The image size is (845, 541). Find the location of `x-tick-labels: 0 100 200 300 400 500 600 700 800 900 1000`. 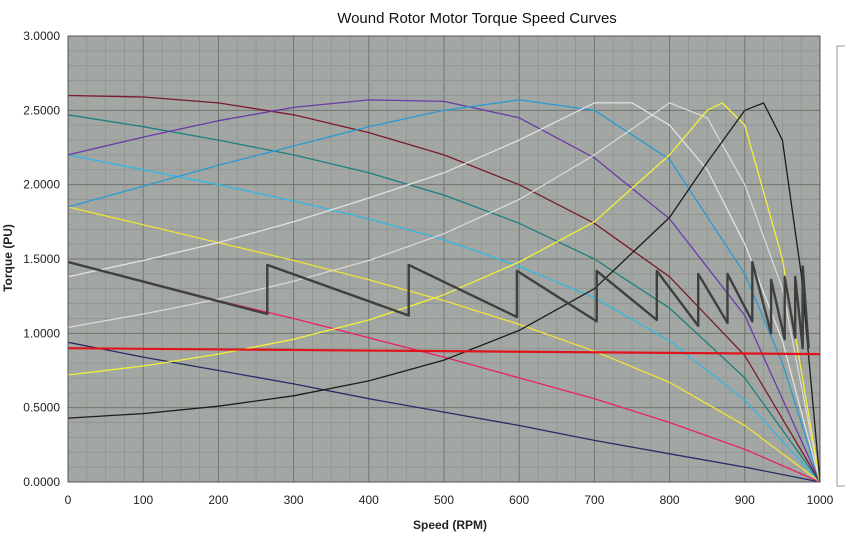

x-tick-labels: 0 100 200 300 400 500 600 700 800 900 1000 is located at coordinates (449, 500).